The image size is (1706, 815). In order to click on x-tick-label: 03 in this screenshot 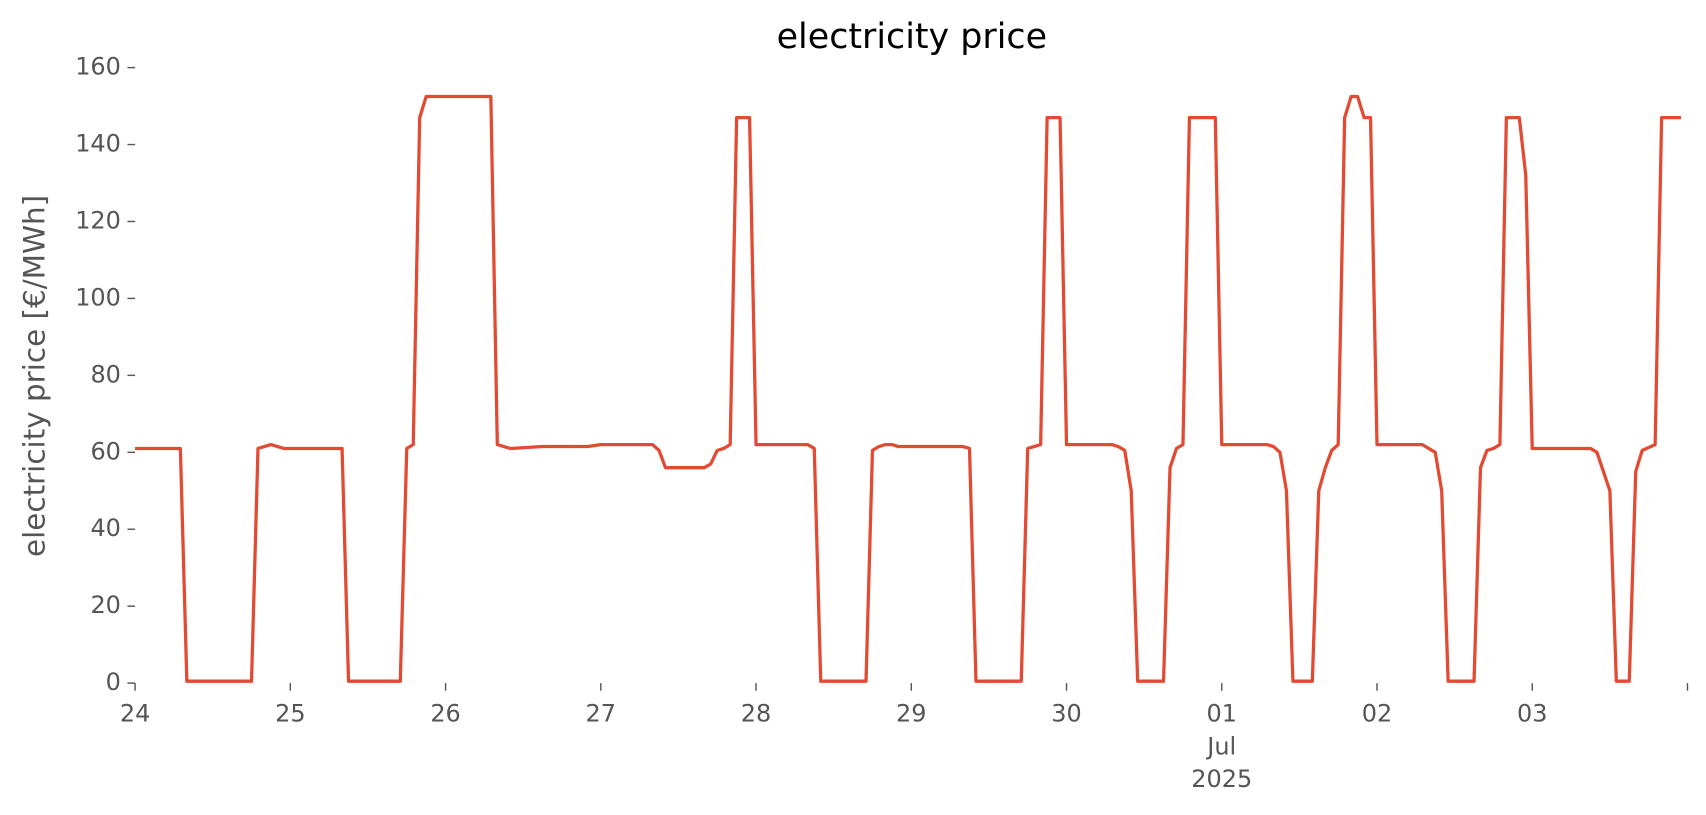, I will do `click(1532, 714)`.